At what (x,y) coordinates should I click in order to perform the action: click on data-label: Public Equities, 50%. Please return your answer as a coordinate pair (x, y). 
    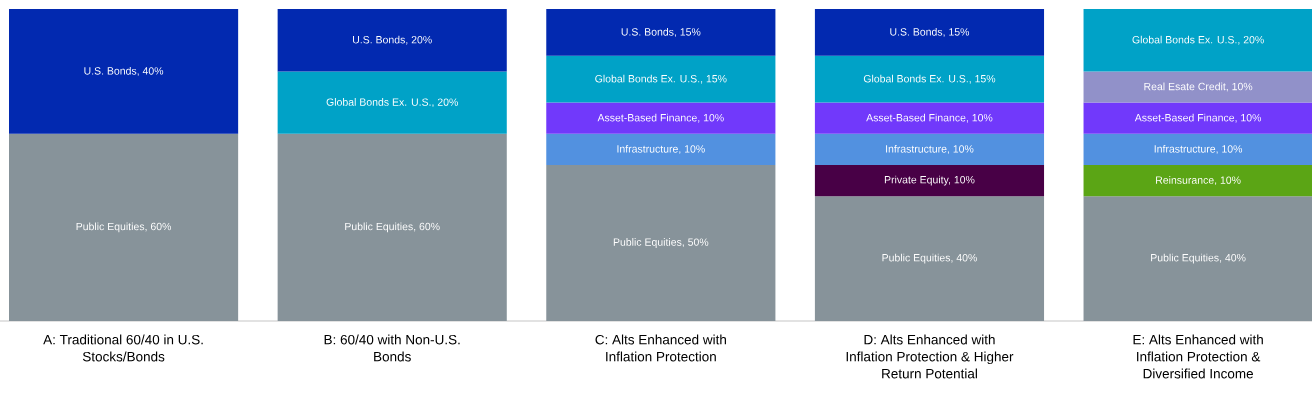
    Looking at the image, I should click on (661, 243).